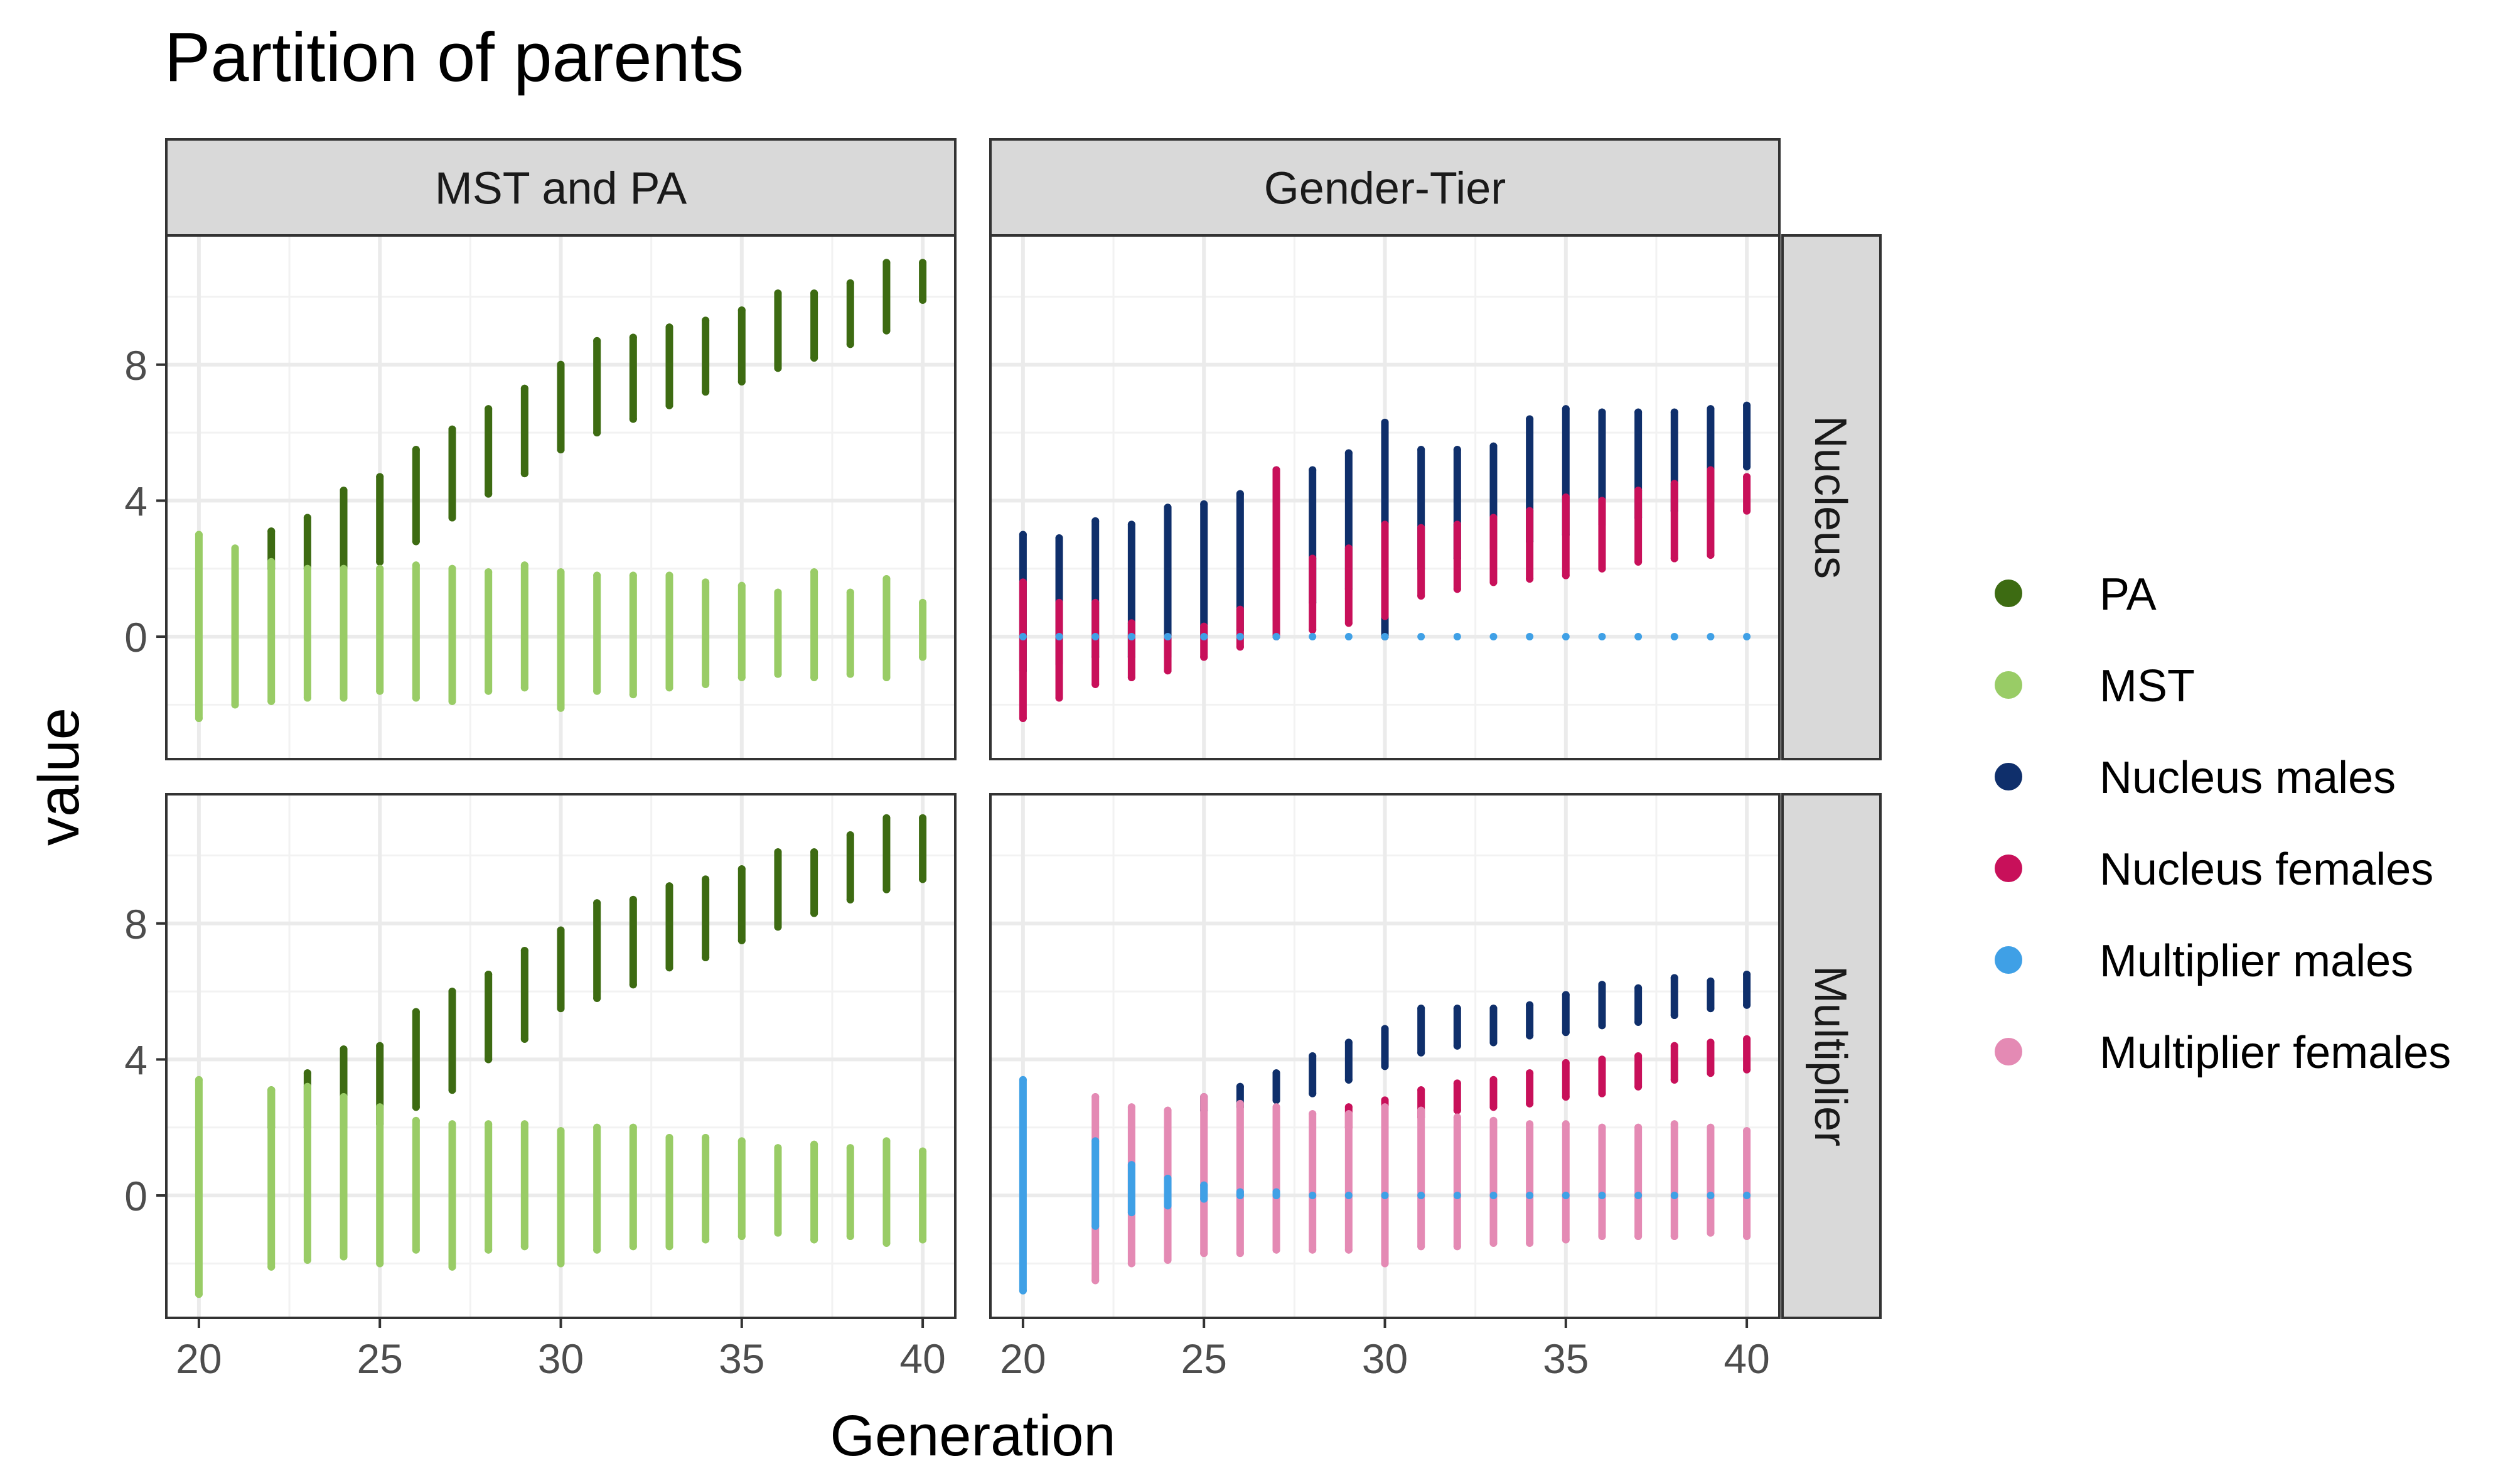  I want to click on x-tick-label: 35, so click(741, 1359).